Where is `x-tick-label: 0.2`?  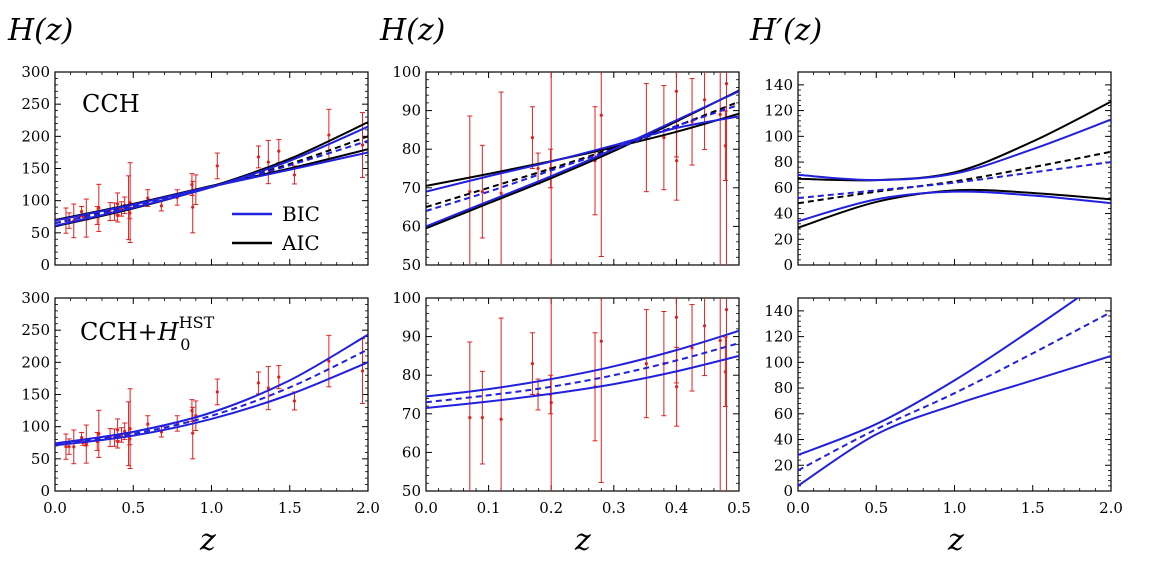 x-tick-label: 0.2 is located at coordinates (551, 508).